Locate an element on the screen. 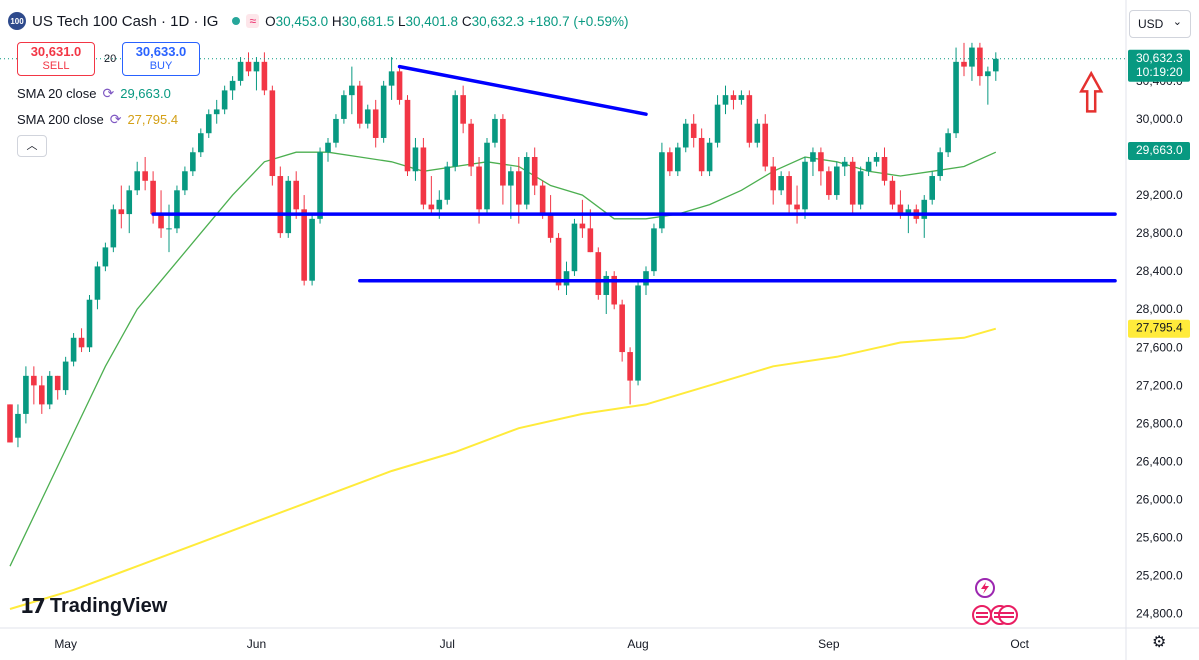  x-tick-label: May is located at coordinates (65, 644).